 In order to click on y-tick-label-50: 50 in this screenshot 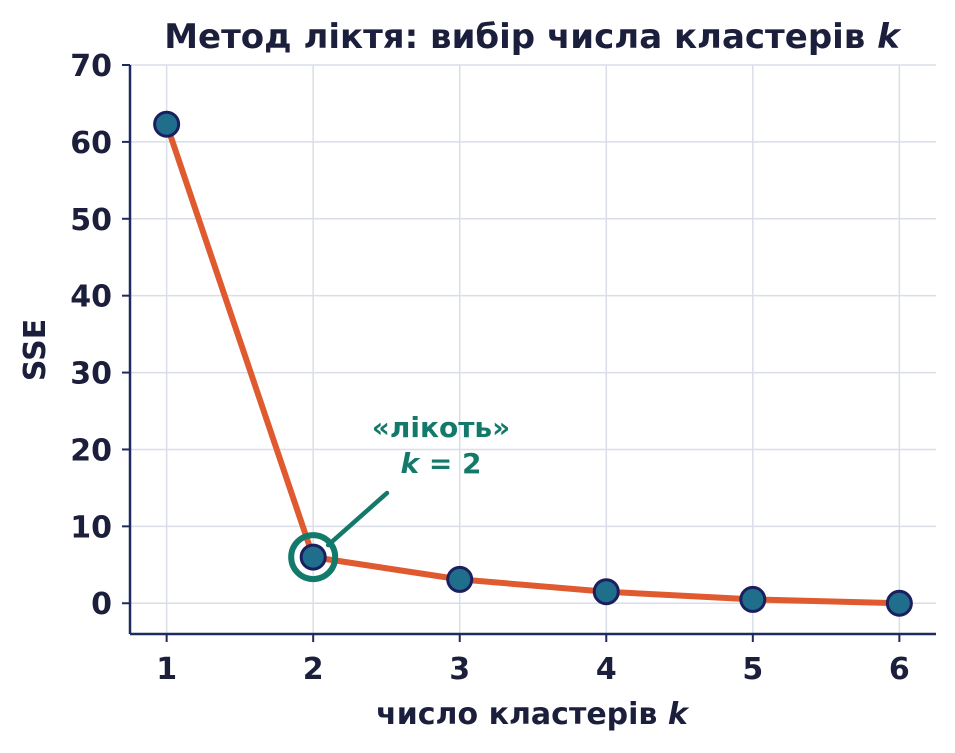, I will do `click(91, 220)`.